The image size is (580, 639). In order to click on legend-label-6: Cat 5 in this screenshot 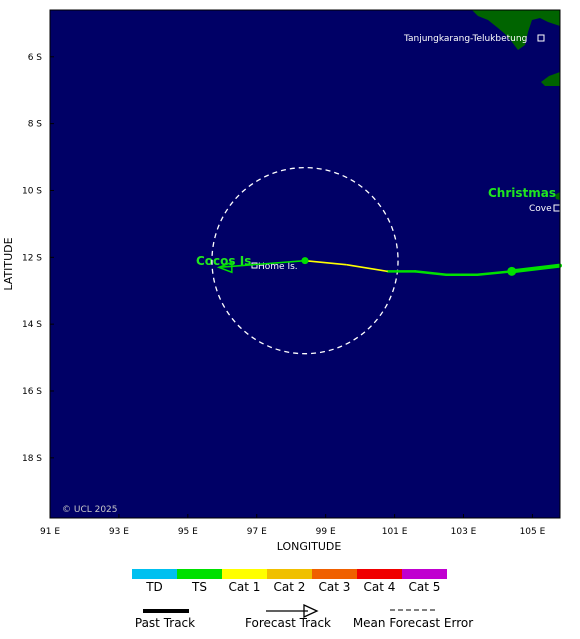, I will do `click(425, 587)`.